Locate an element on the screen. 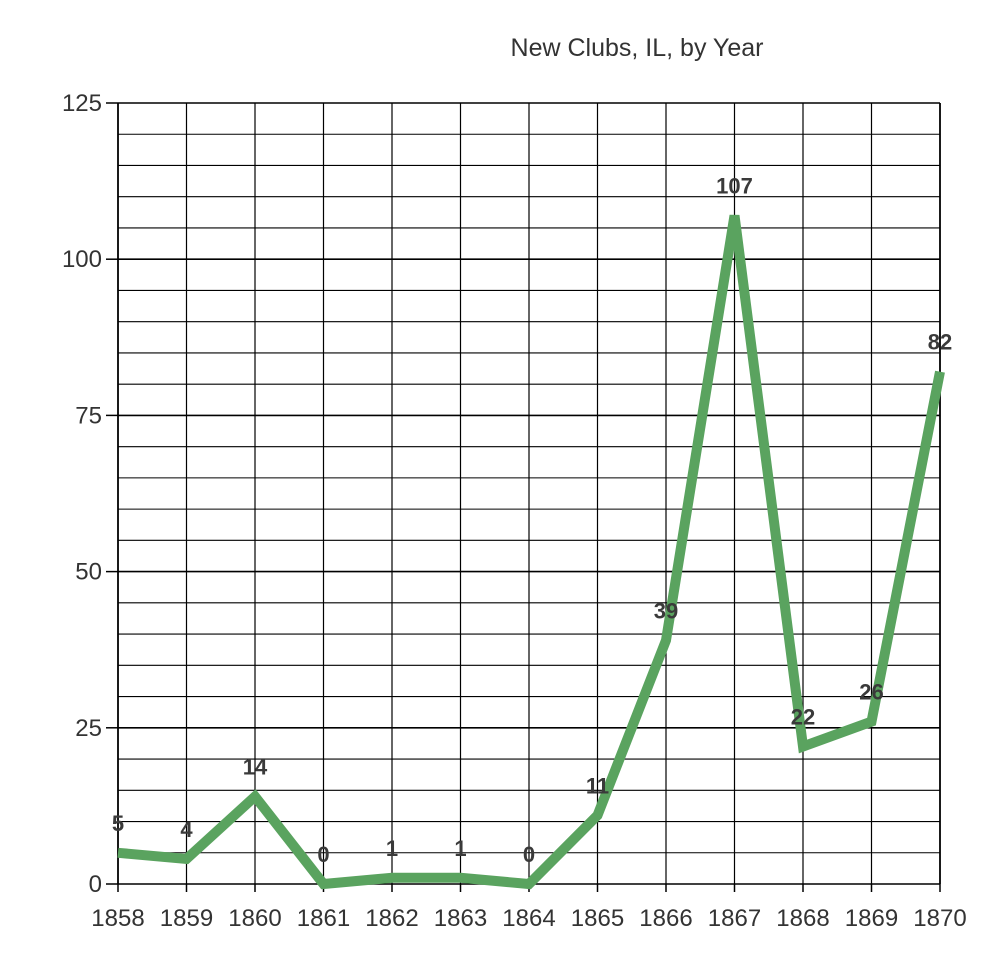  data-label: 39 is located at coordinates (666, 610).